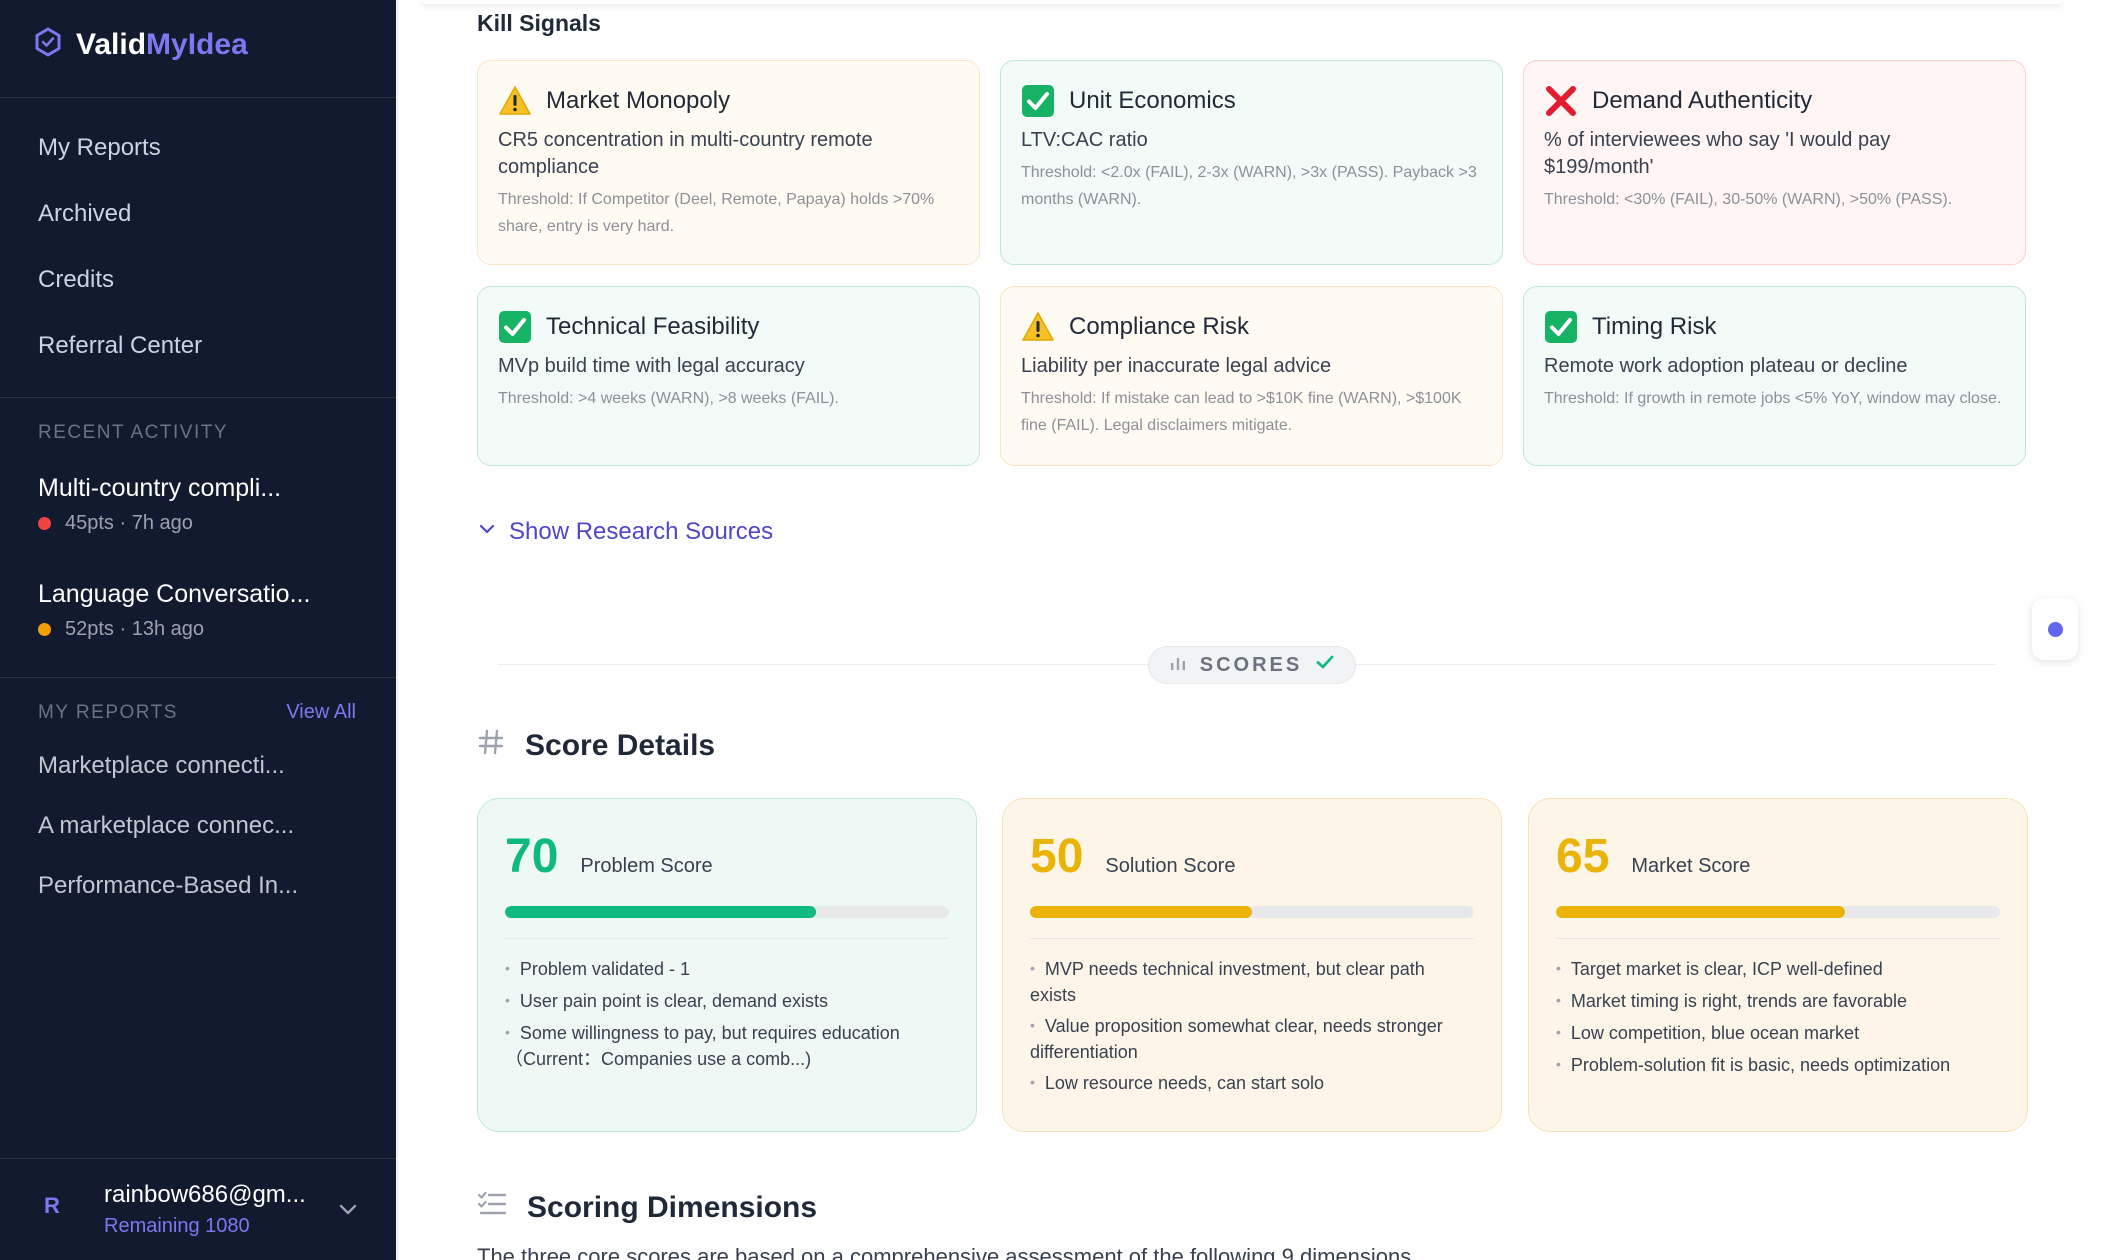 The image size is (2106, 1260). Describe the element at coordinates (1702, 100) in the screenshot. I see `kill-signal-title: Demand Authenticity` at that location.